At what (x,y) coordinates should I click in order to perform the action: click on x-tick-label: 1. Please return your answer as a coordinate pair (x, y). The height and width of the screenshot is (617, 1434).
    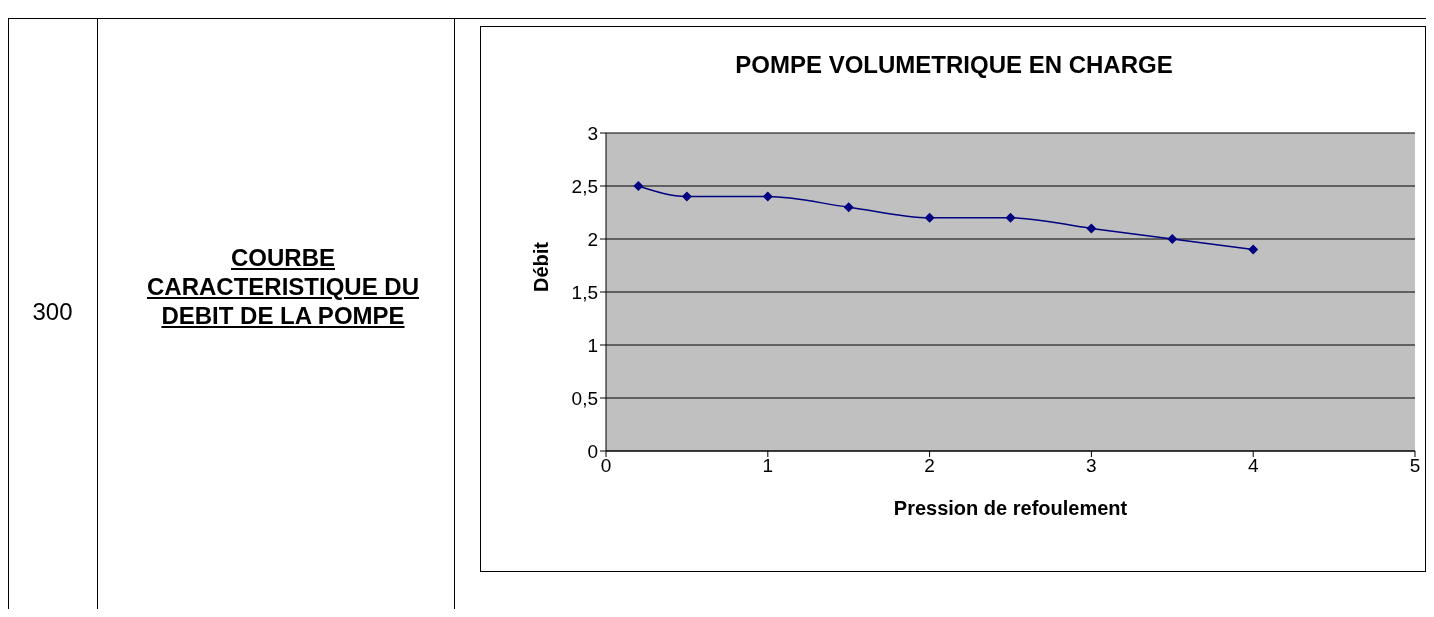
    Looking at the image, I should click on (768, 466).